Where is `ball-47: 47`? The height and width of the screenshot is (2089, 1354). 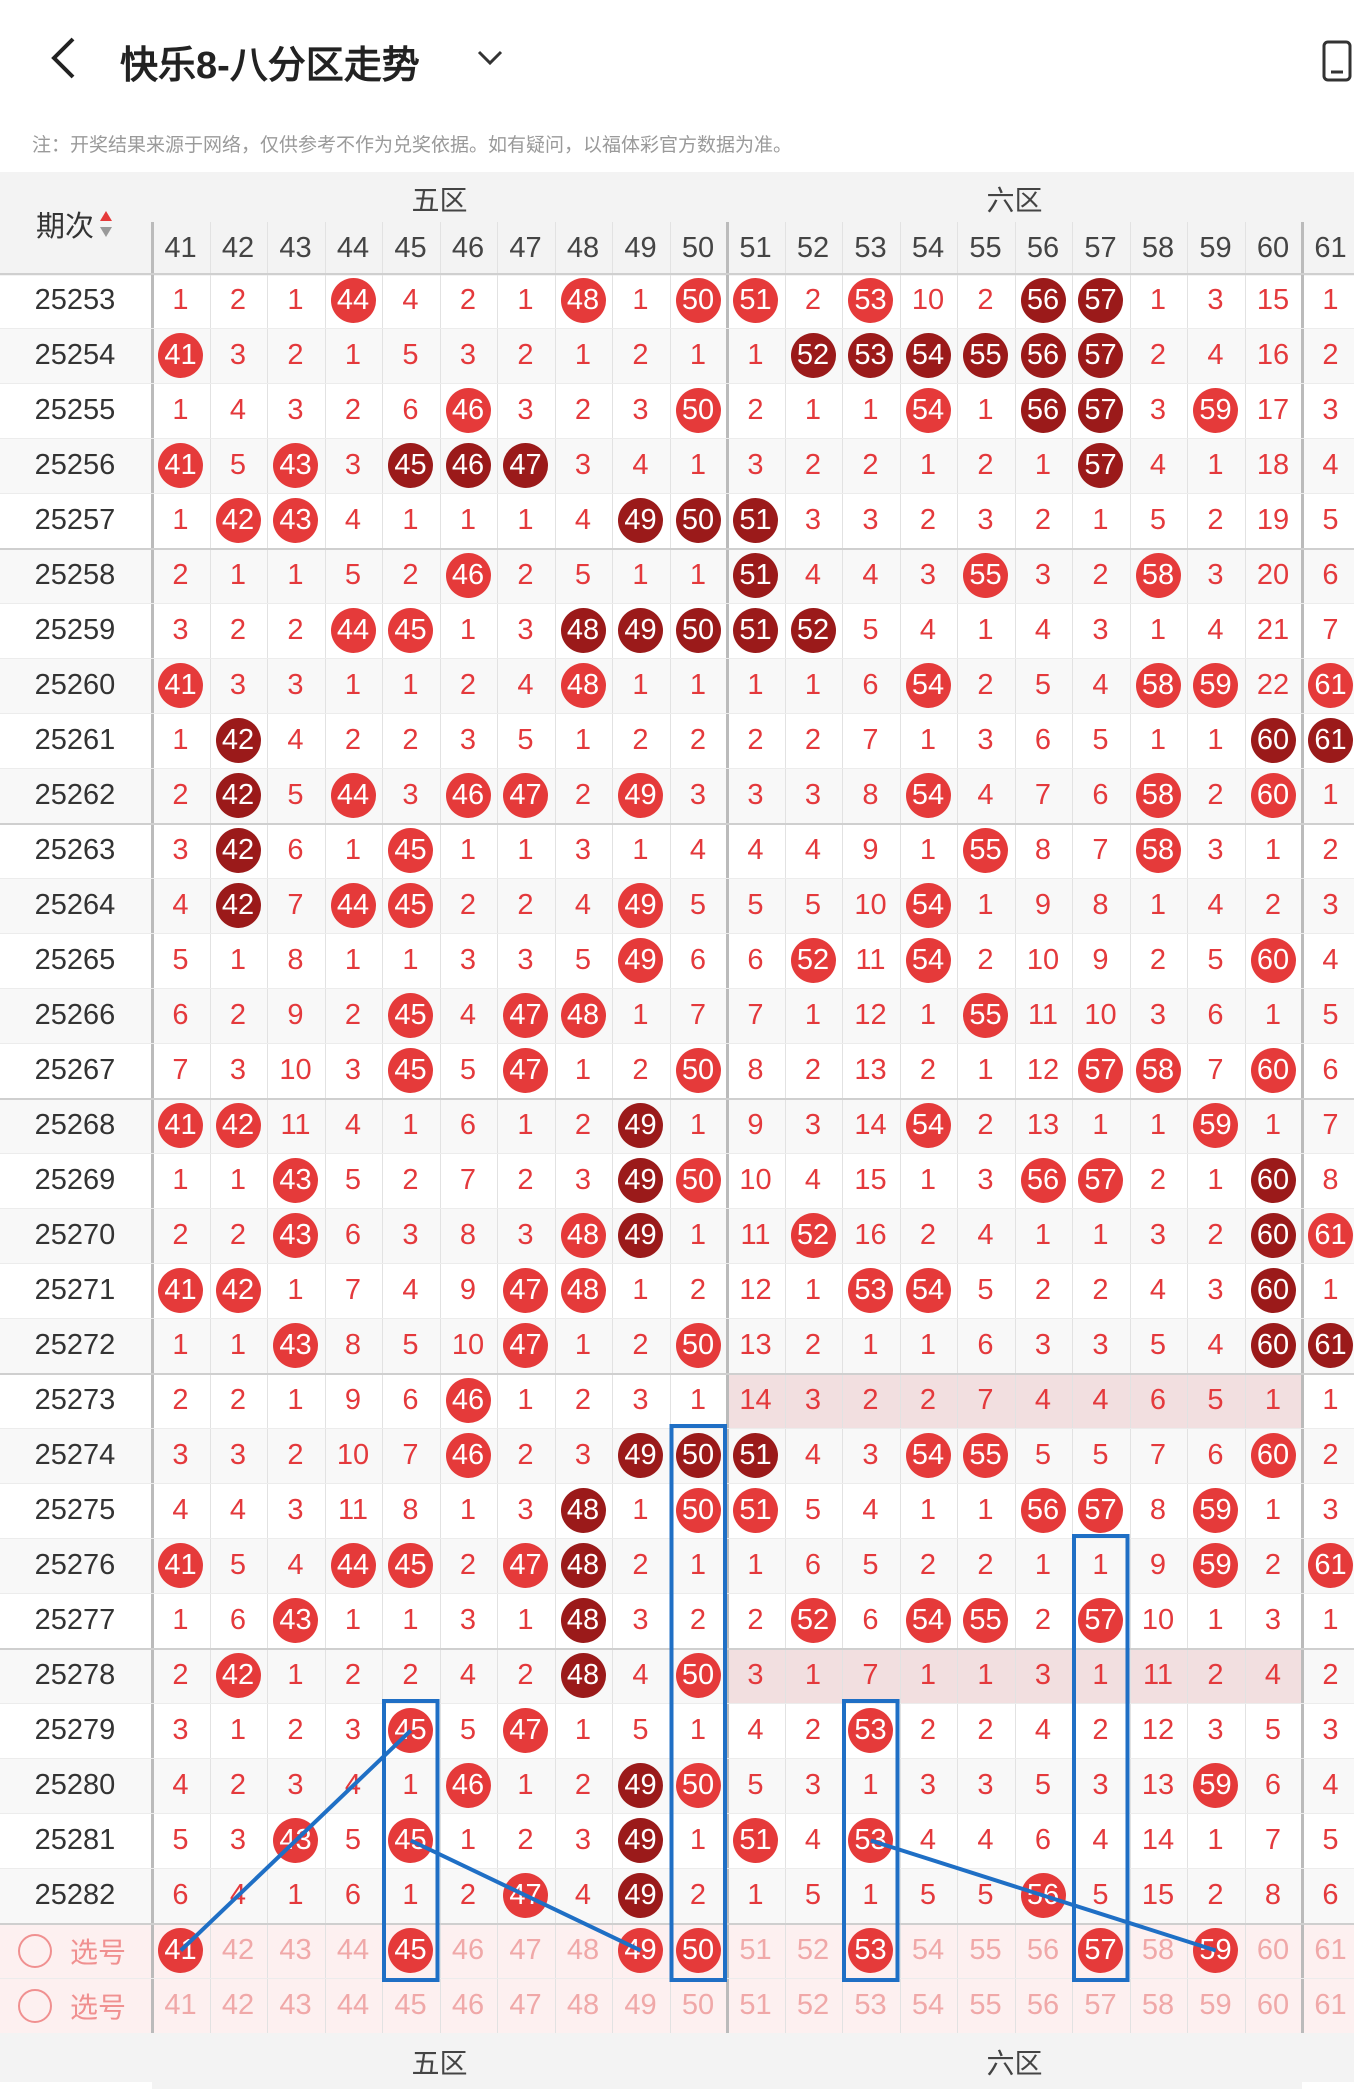 ball-47: 47 is located at coordinates (525, 465).